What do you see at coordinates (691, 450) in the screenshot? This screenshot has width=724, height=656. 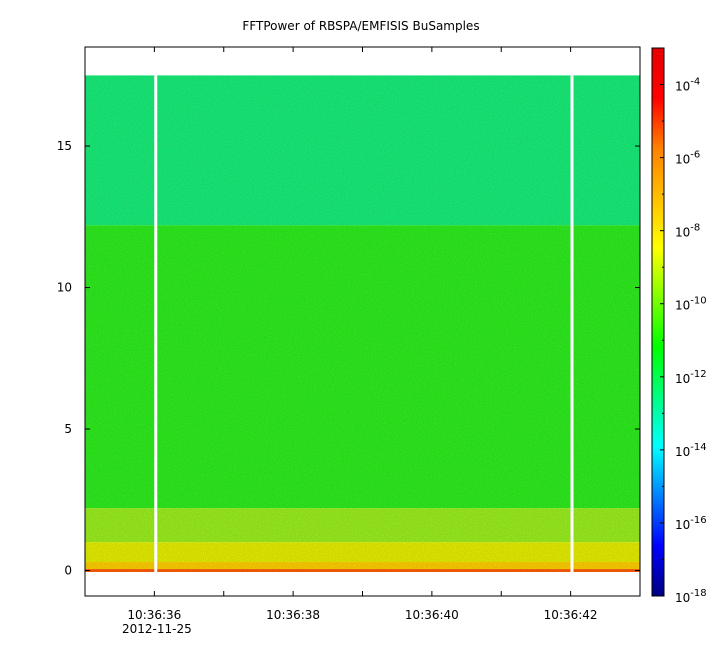 I see `colorbar-tick-label: 10⁻¹⁴` at bounding box center [691, 450].